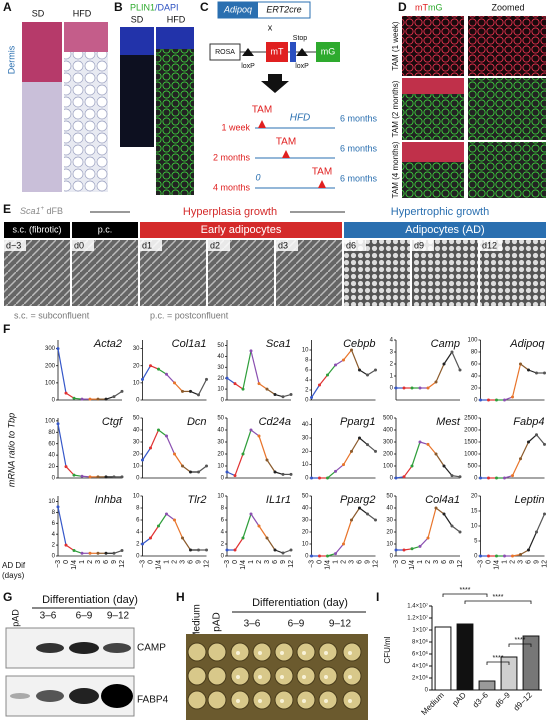  What do you see at coordinates (420, 630) in the screenshot?
I see `y-tick-label: 1×10⁷` at bounding box center [420, 630].